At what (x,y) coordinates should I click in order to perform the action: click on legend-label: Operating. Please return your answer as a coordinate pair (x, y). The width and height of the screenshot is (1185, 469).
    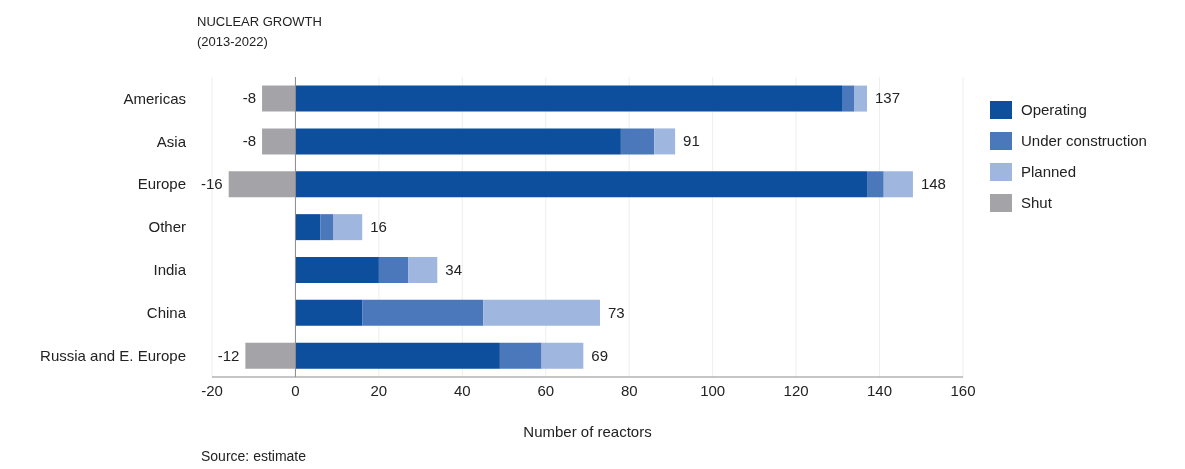
    Looking at the image, I should click on (1054, 109).